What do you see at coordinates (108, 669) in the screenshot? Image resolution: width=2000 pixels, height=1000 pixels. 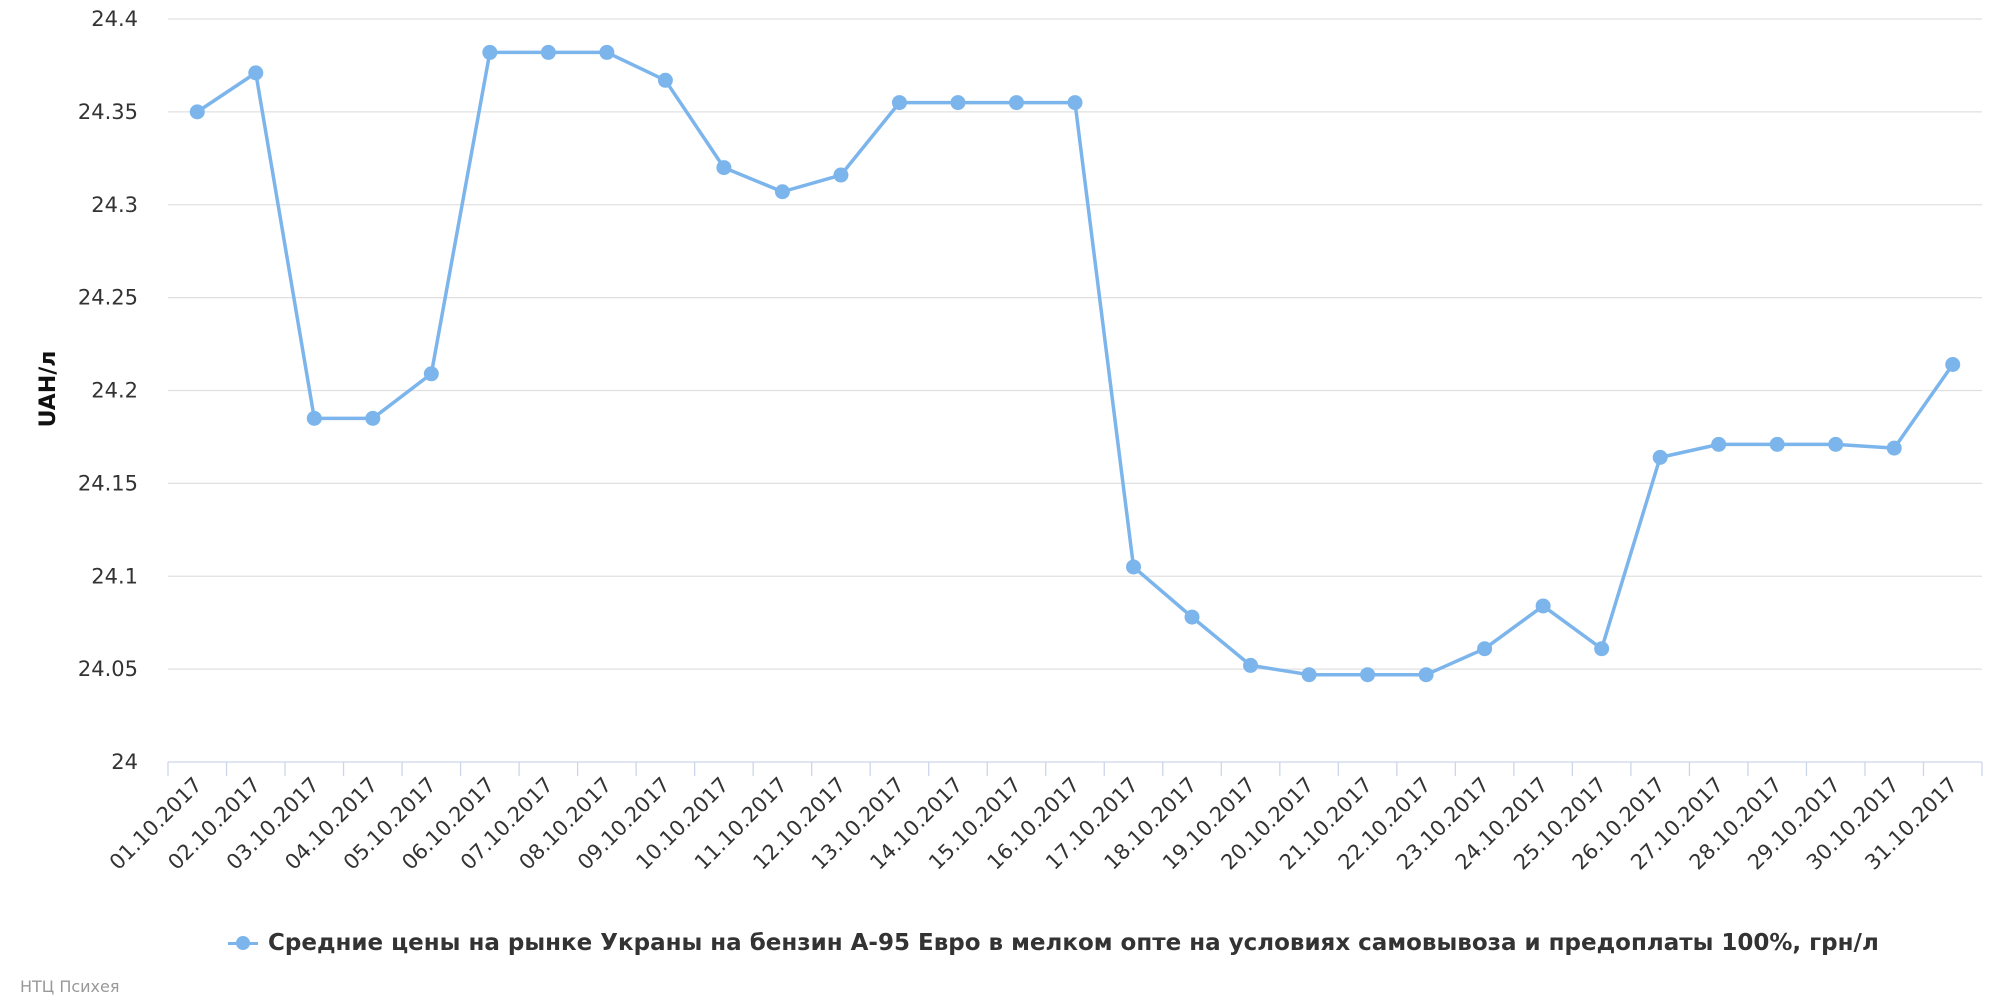 I see `y-tick-label: 24.05` at bounding box center [108, 669].